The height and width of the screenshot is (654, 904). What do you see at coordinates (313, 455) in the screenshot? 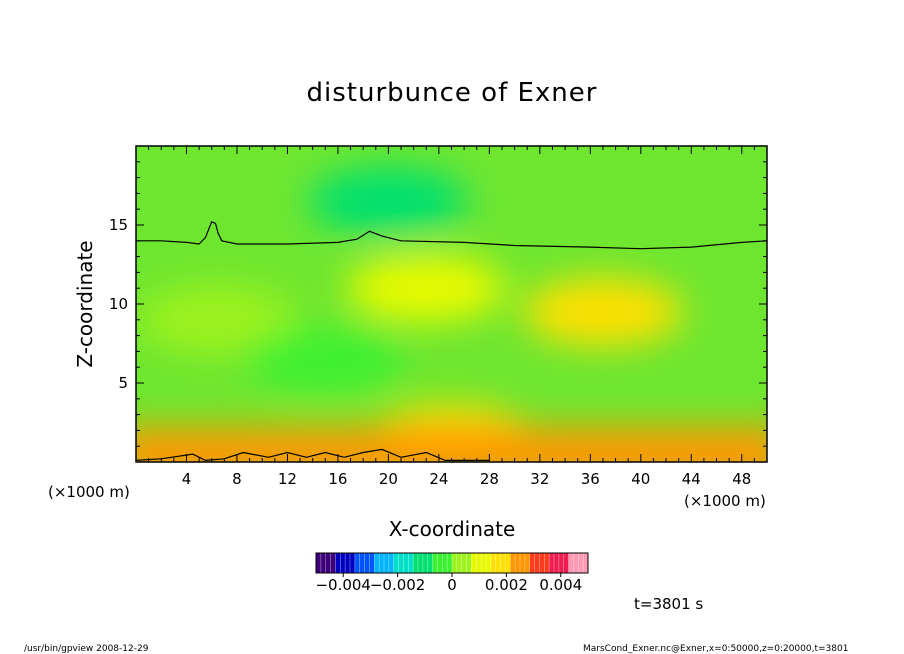
I see `zero-contour-lower` at bounding box center [313, 455].